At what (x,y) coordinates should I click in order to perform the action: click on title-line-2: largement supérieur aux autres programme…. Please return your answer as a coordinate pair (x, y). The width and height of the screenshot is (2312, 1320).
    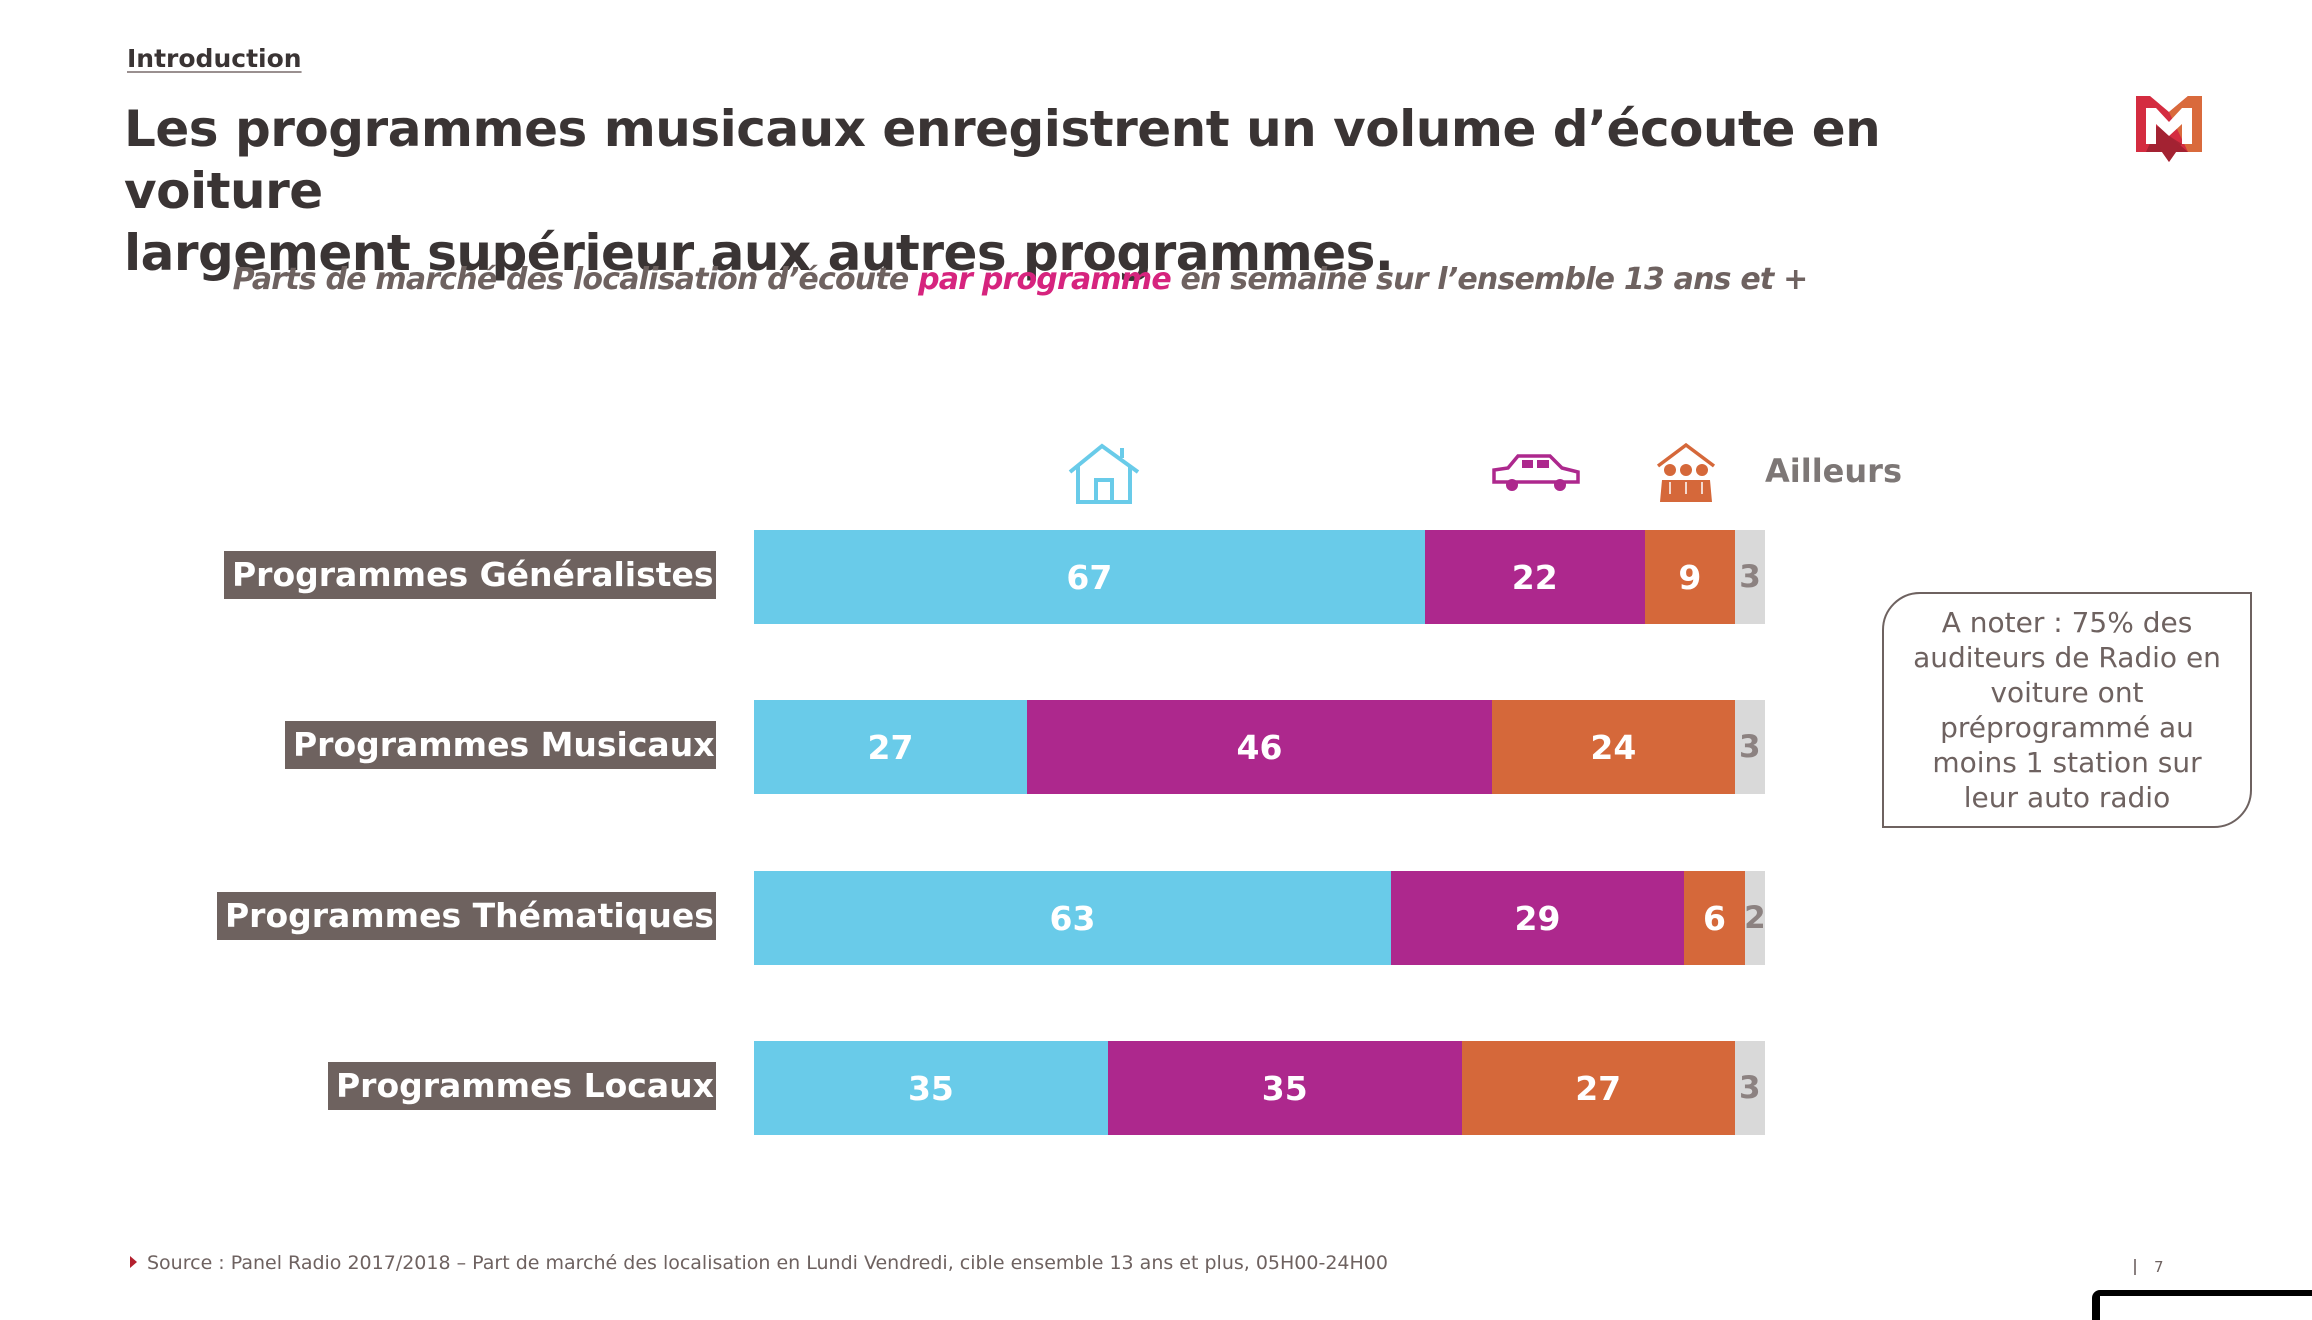
    Looking at the image, I should click on (759, 253).